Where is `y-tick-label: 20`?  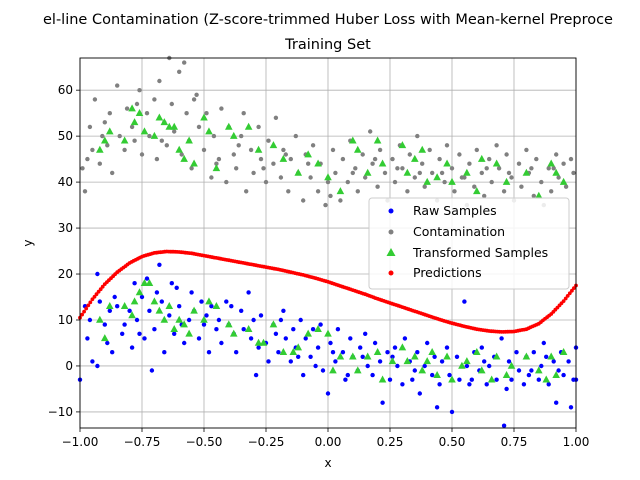 y-tick-label: 20 is located at coordinates (65, 274).